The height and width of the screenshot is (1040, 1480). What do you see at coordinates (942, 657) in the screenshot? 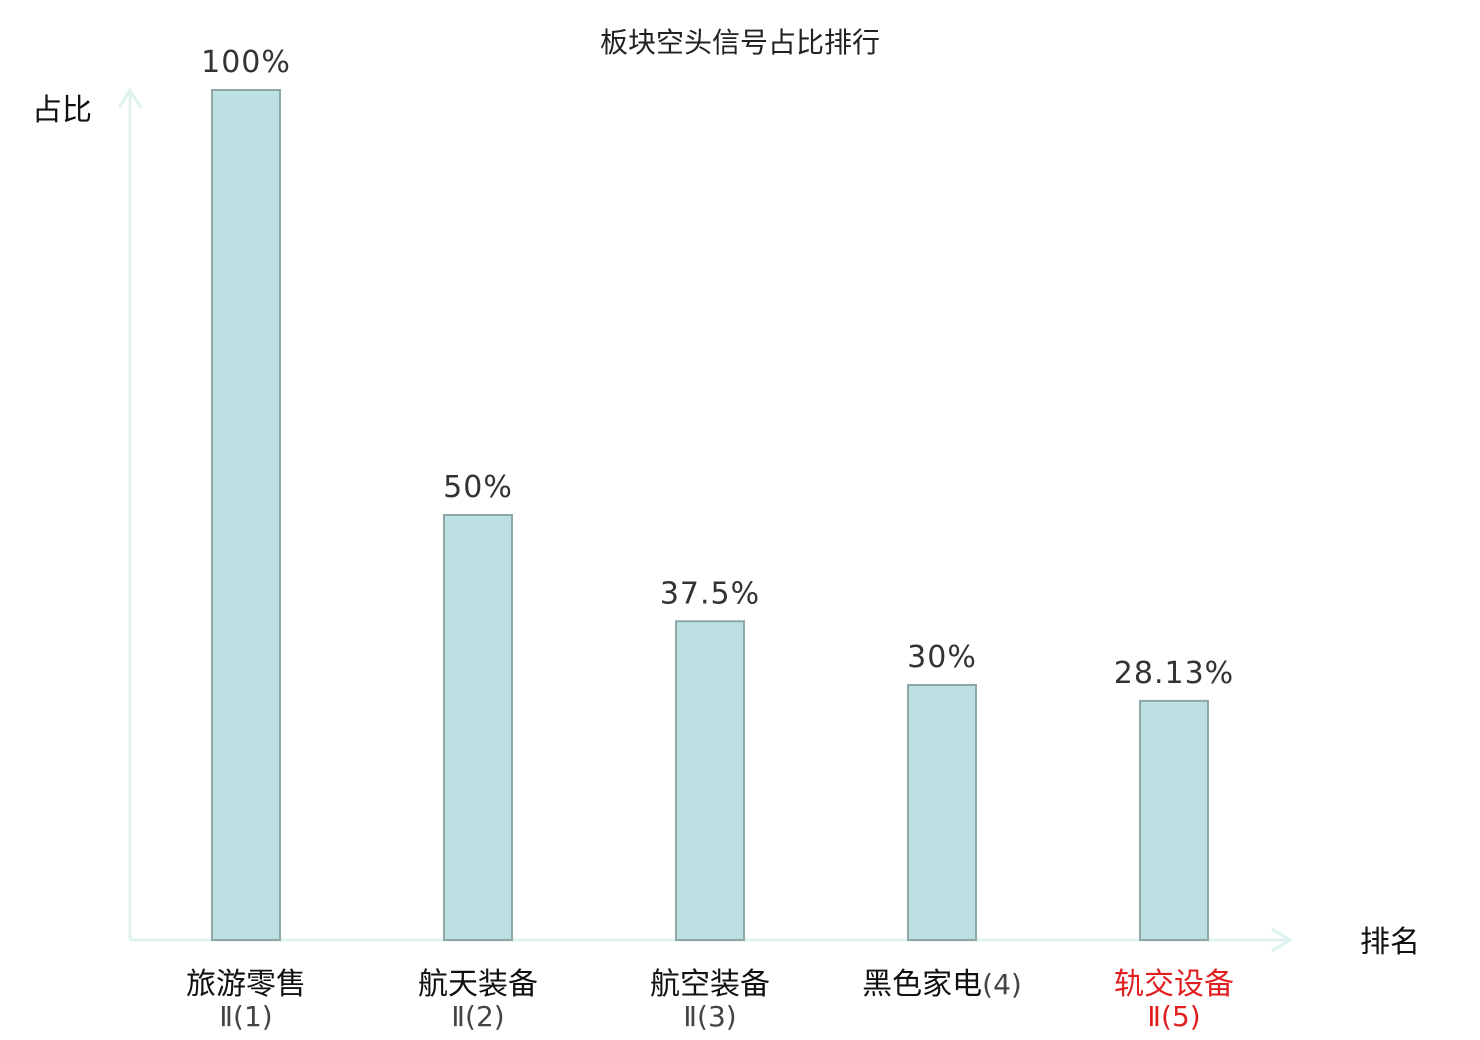
I see `value-label-4: 30%` at bounding box center [942, 657].